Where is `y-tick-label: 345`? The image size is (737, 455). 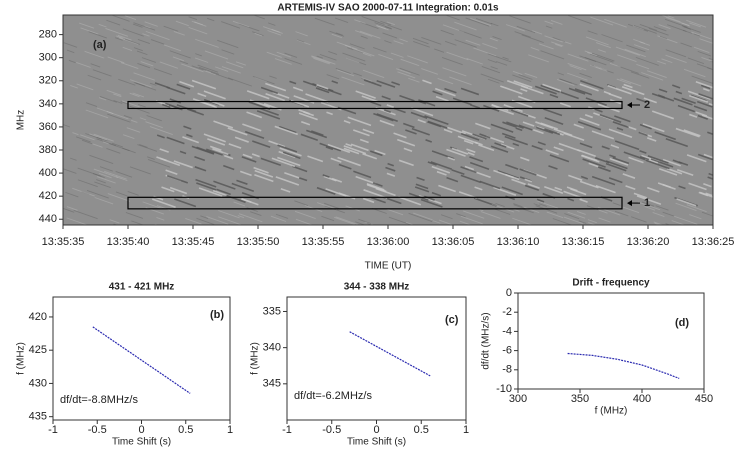 y-tick-label: 345 is located at coordinates (272, 384).